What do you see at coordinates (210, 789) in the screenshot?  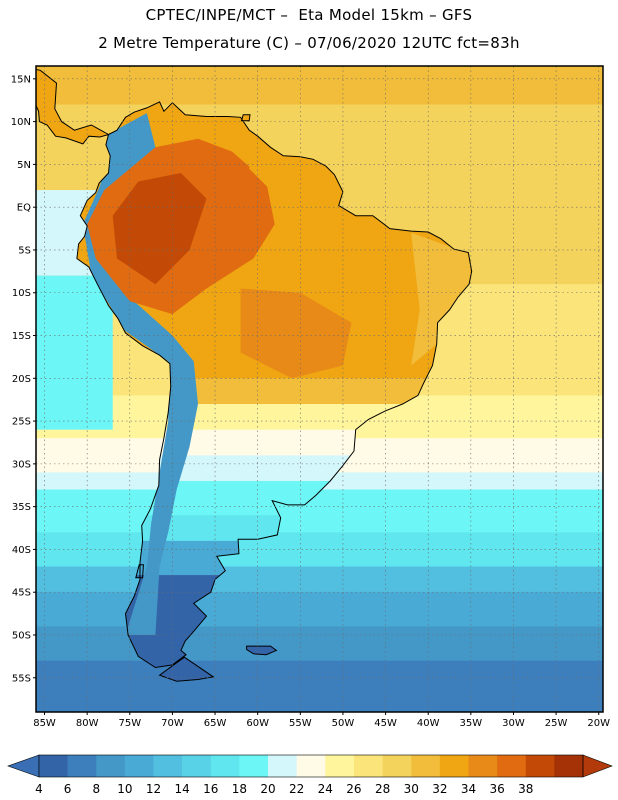 I see `colorbar-label: 16` at bounding box center [210, 789].